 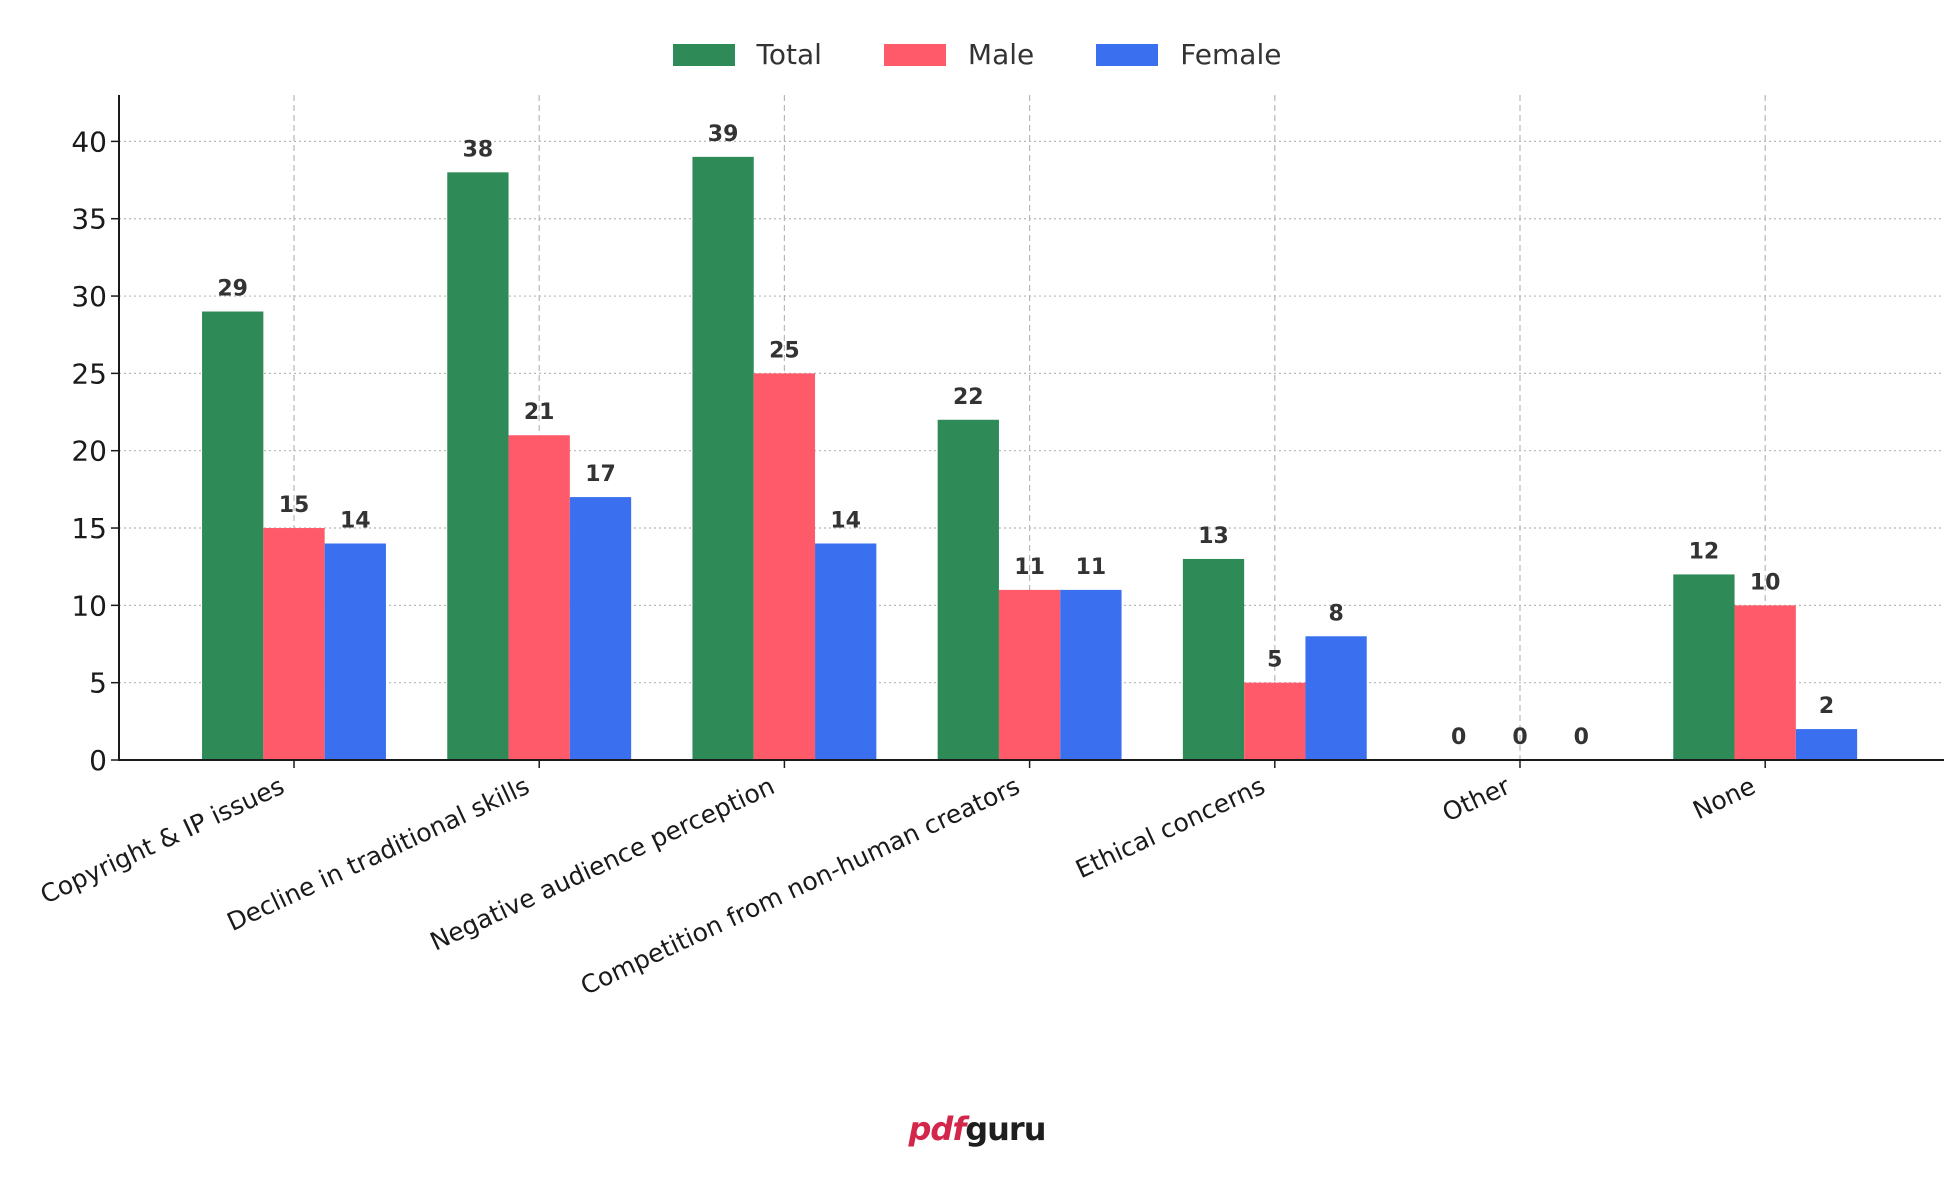 What do you see at coordinates (1765, 682) in the screenshot?
I see `bar-male-none` at bounding box center [1765, 682].